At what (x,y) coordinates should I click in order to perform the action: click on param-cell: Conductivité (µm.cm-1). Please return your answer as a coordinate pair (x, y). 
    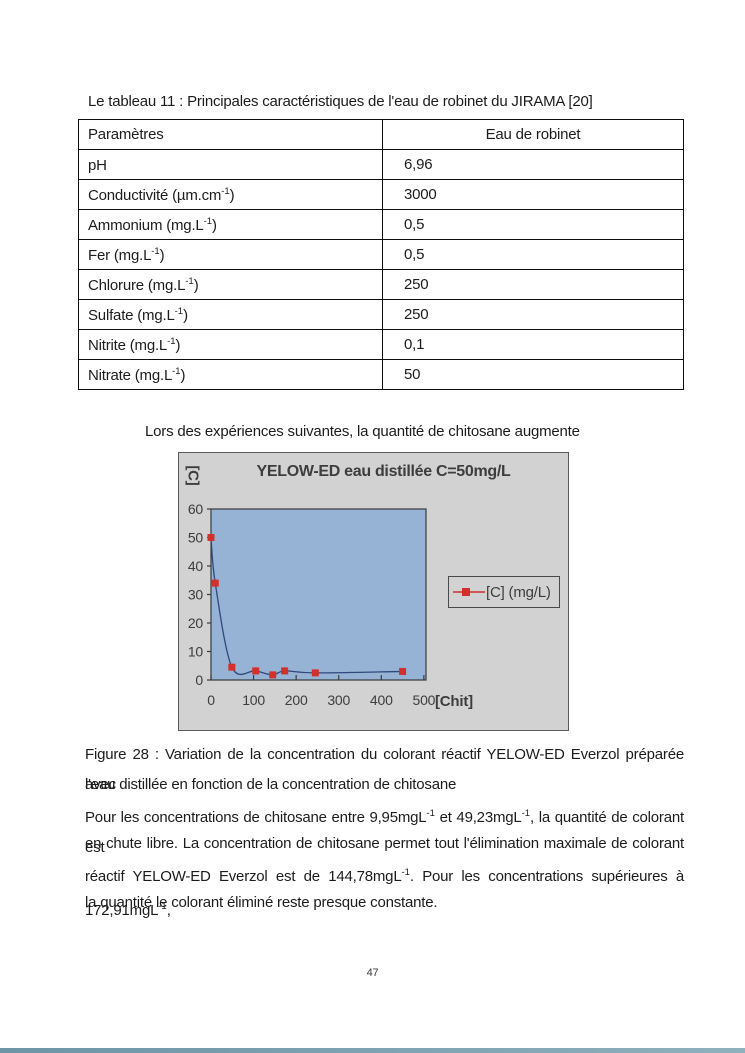
    Looking at the image, I should click on (230, 194).